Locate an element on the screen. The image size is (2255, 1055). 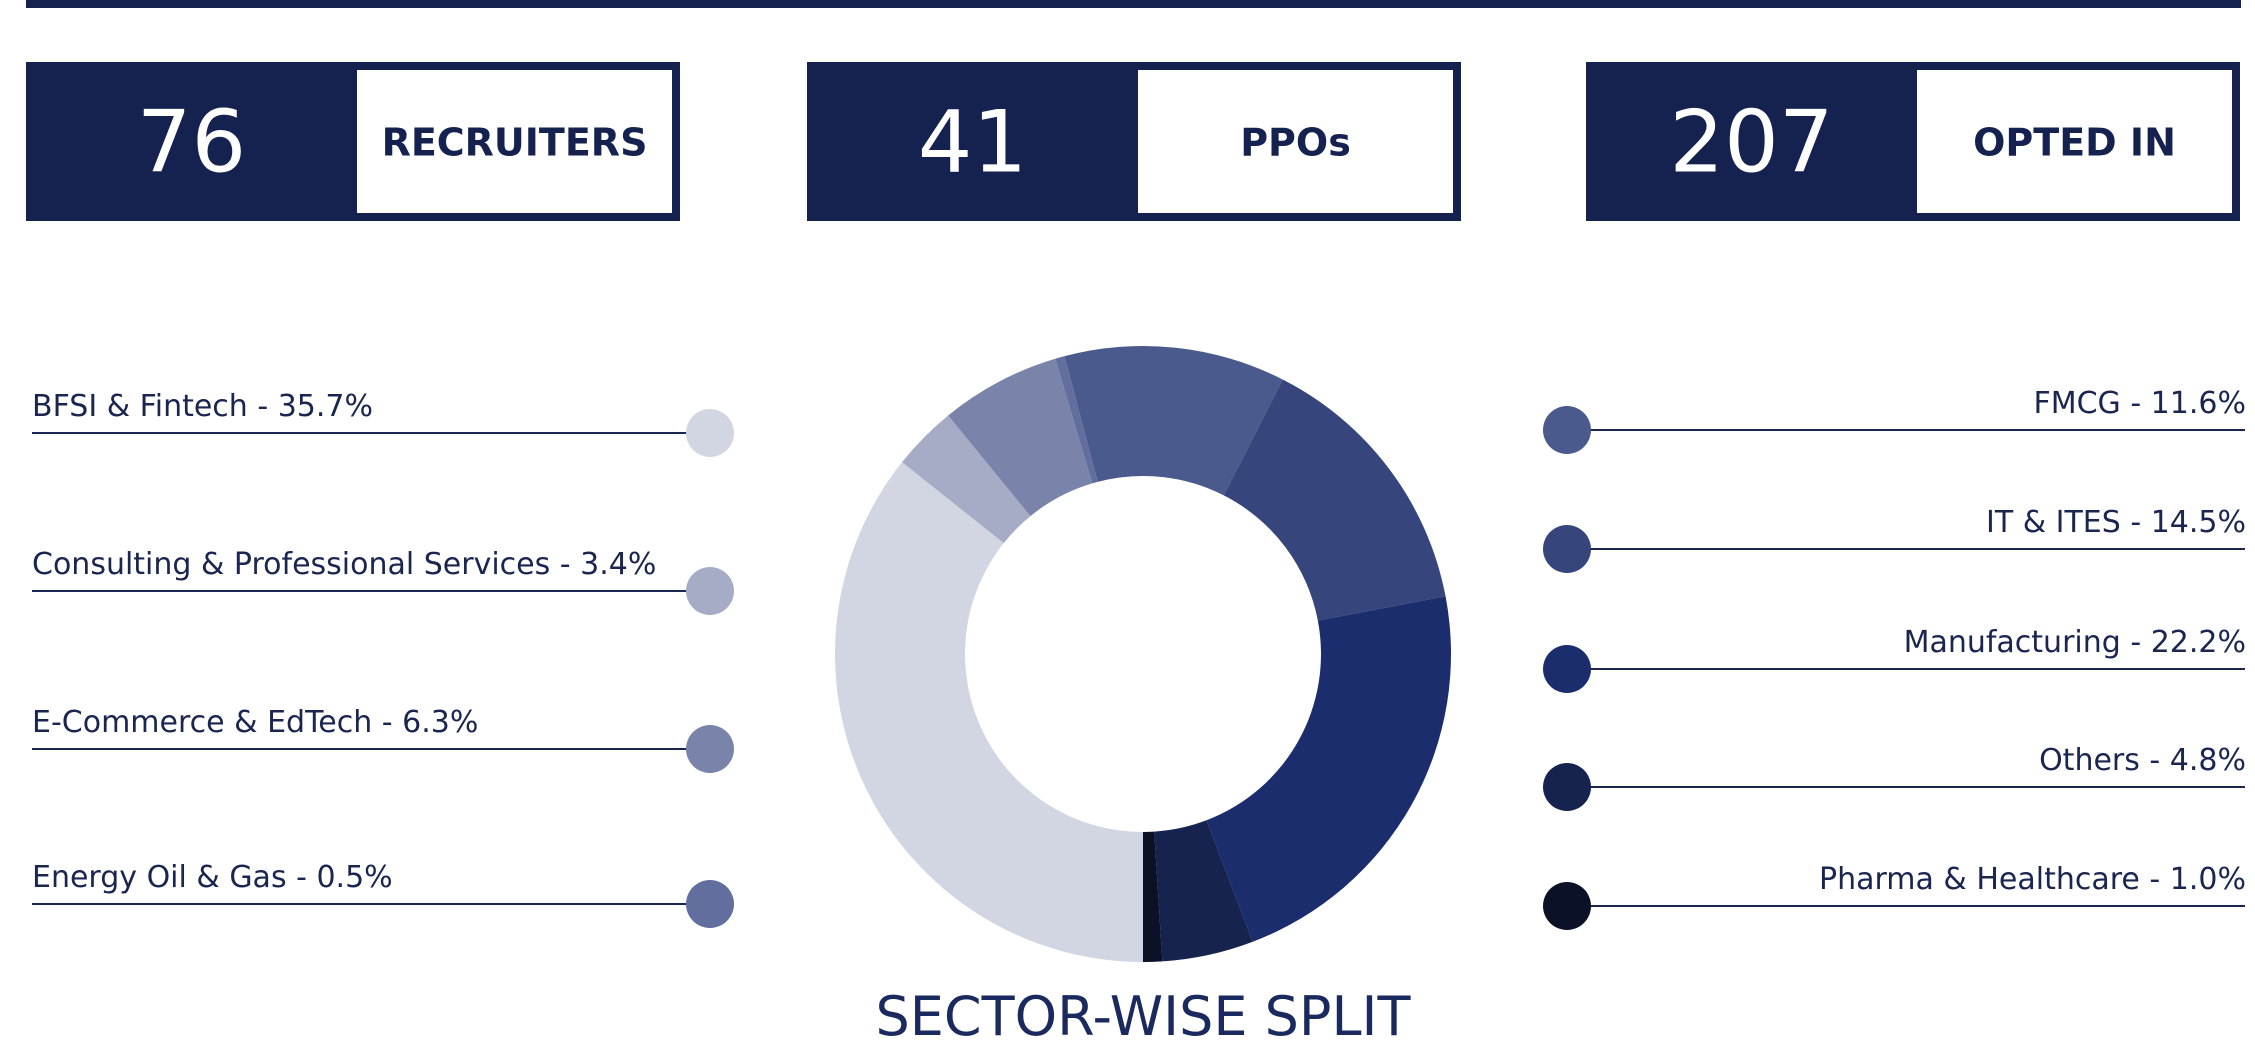
legend-label: Energy Oil & Gas - 0.5% is located at coordinates (212, 877).